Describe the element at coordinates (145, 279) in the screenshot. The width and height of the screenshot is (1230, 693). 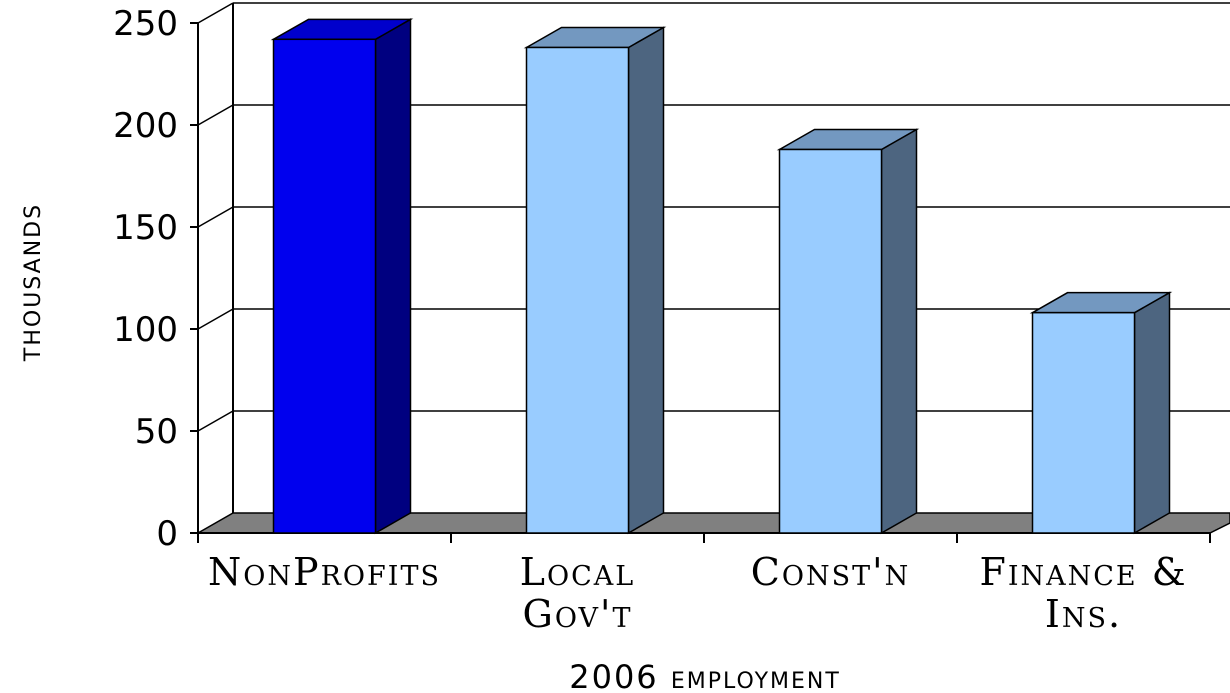
I see `y-tick-labels: 0 50 100 150 200 250` at that location.